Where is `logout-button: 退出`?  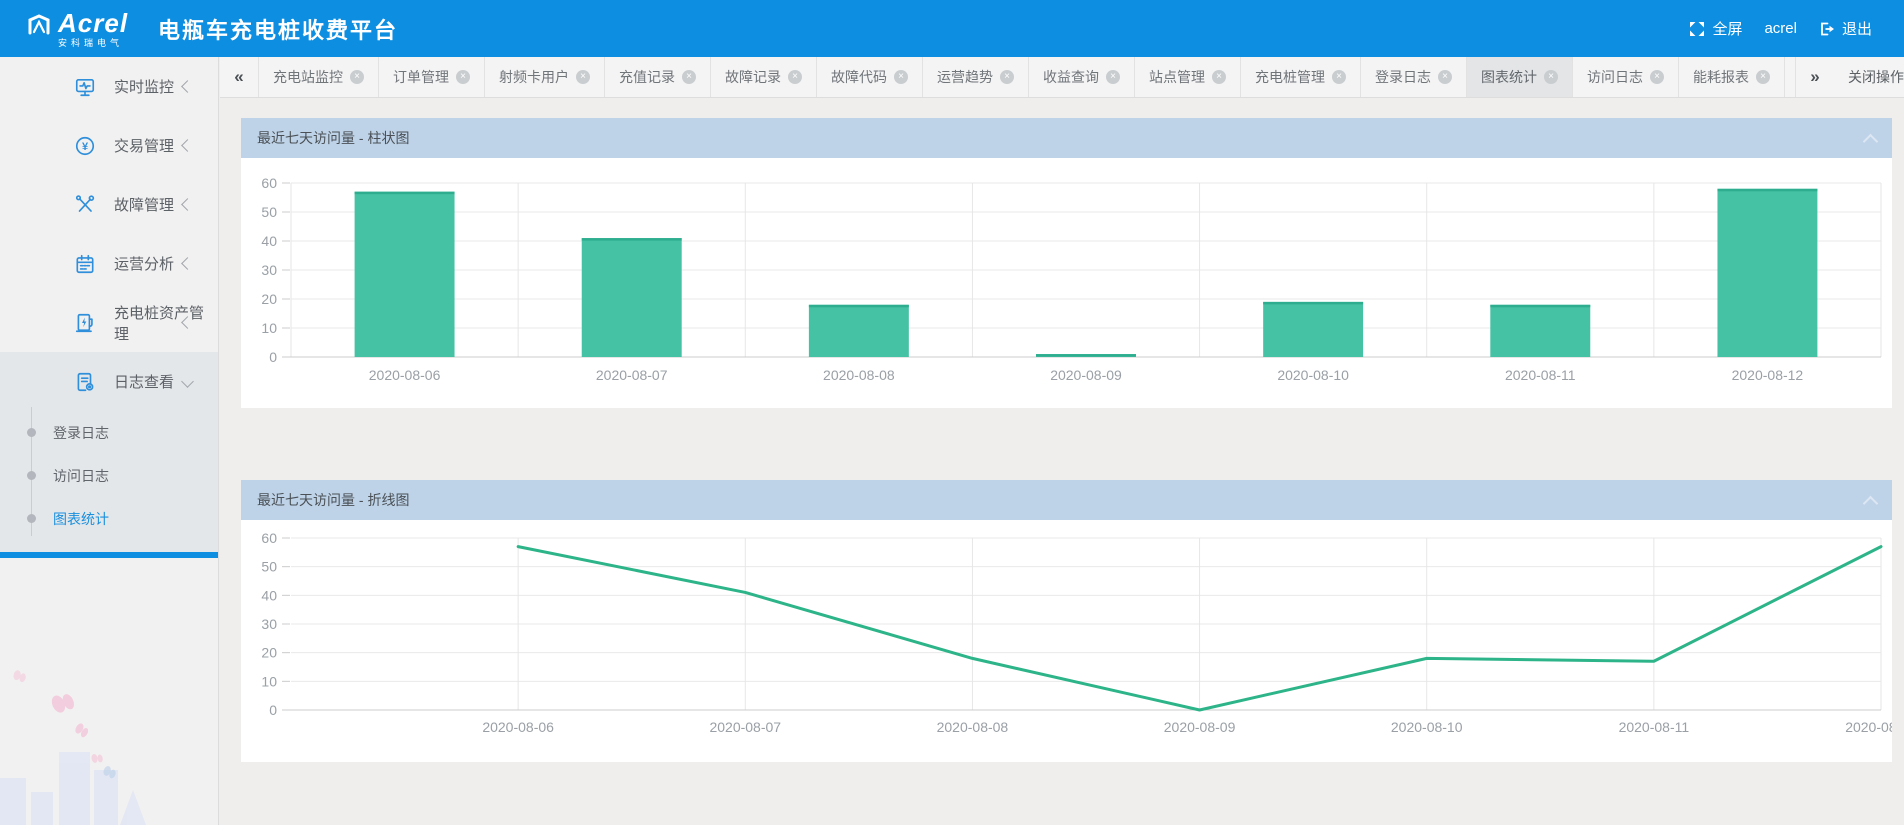 logout-button: 退出 is located at coordinates (1845, 28).